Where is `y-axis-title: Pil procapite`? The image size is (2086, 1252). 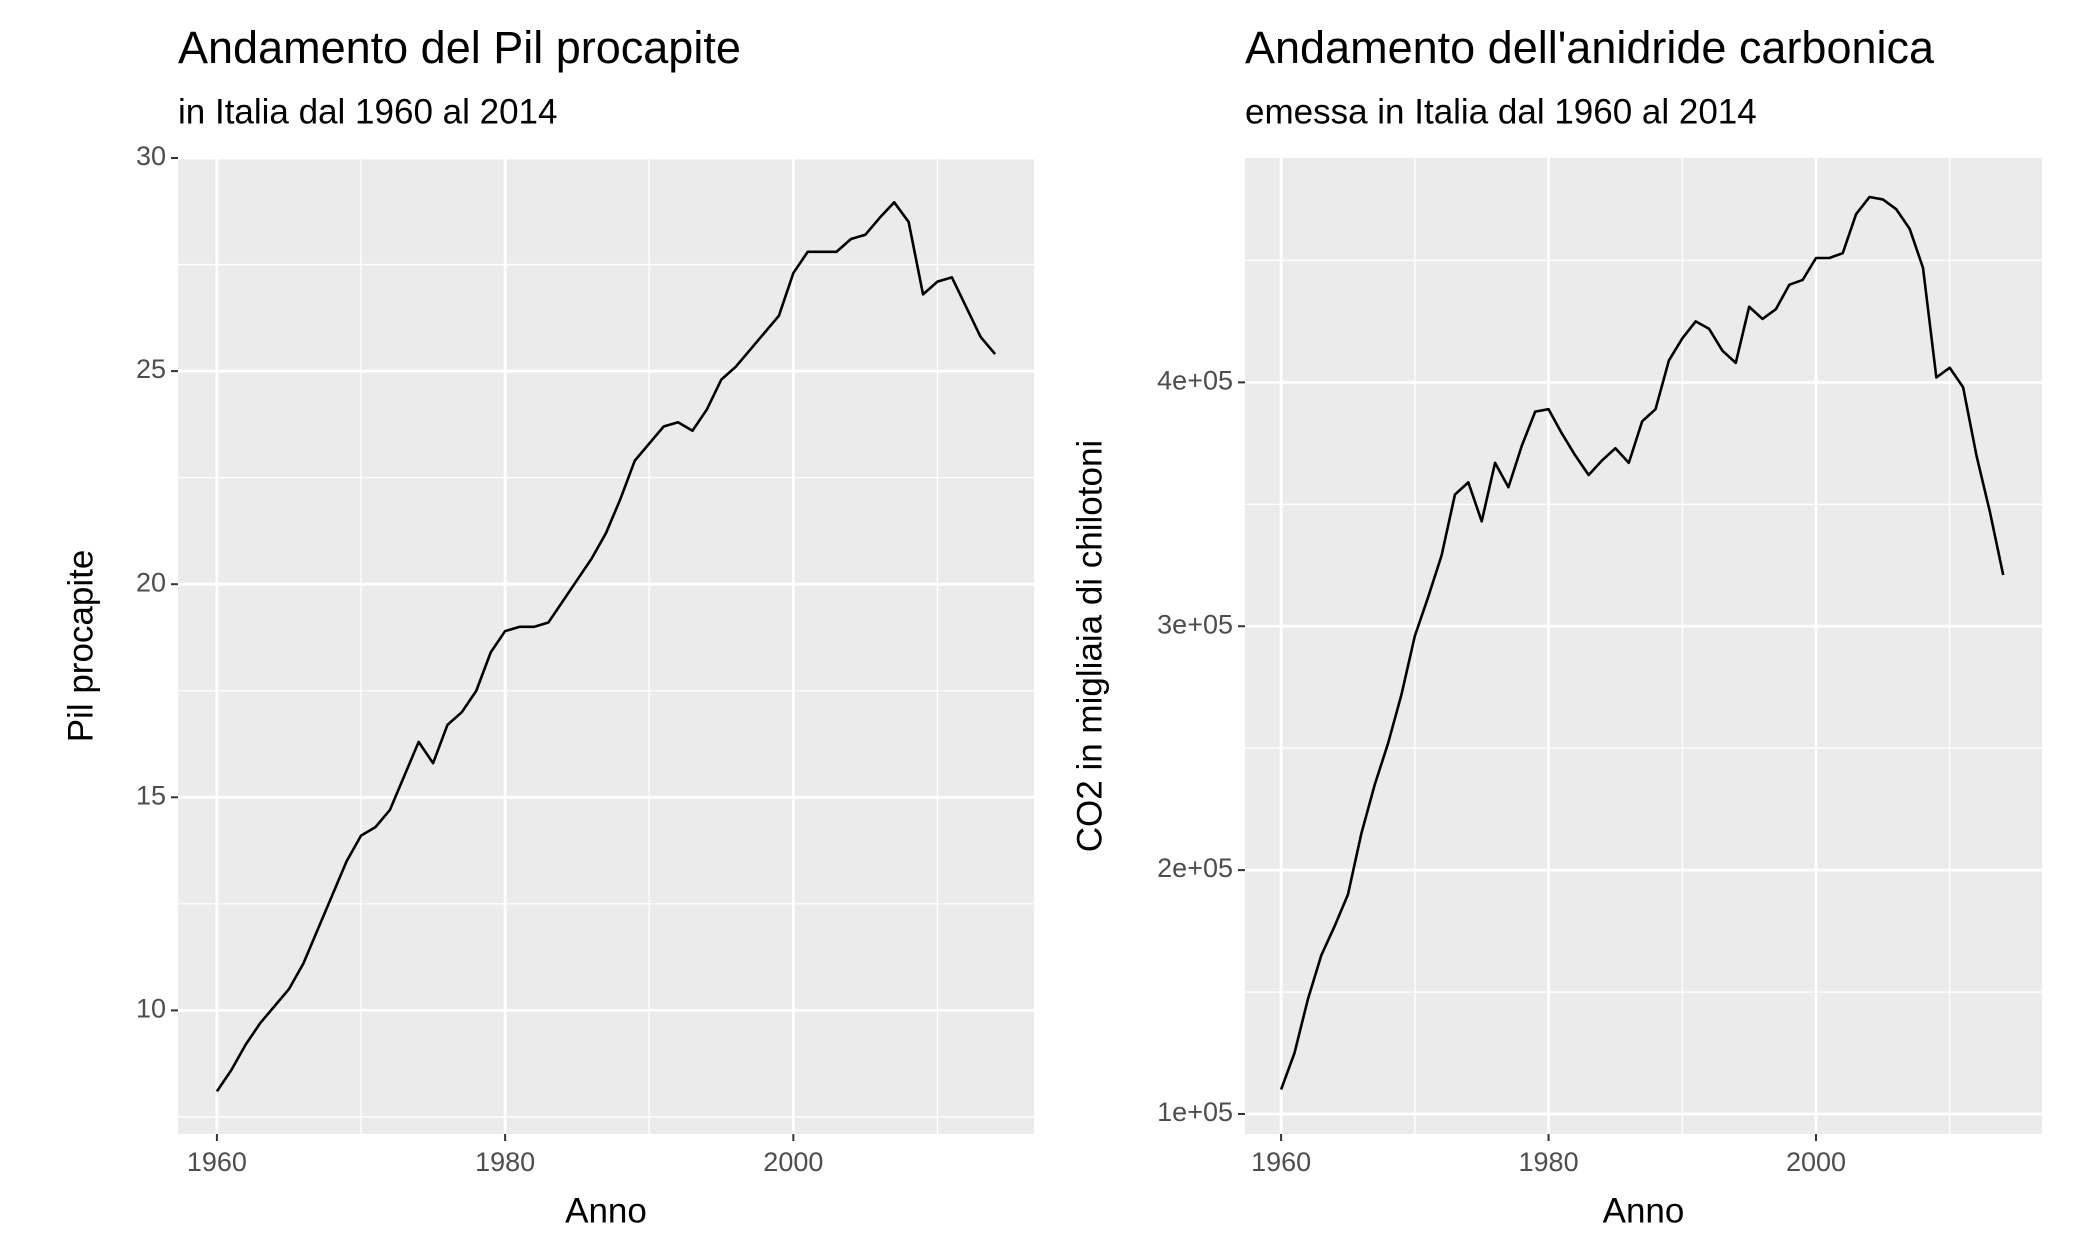 y-axis-title: Pil procapite is located at coordinates (80, 646).